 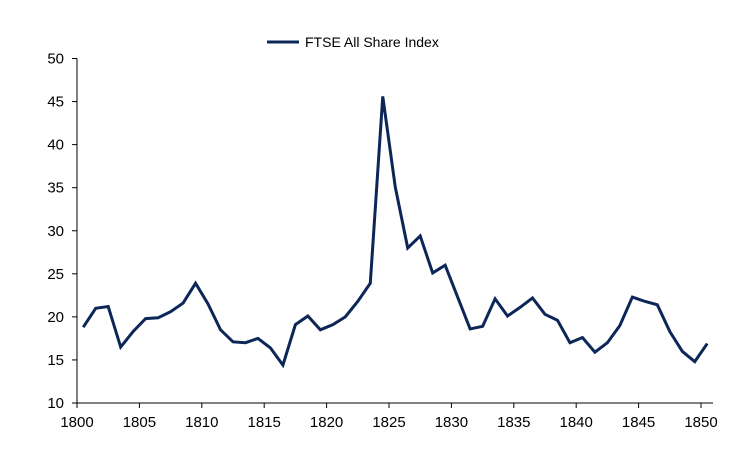 What do you see at coordinates (576, 422) in the screenshot?
I see `x-tick-label: 1840` at bounding box center [576, 422].